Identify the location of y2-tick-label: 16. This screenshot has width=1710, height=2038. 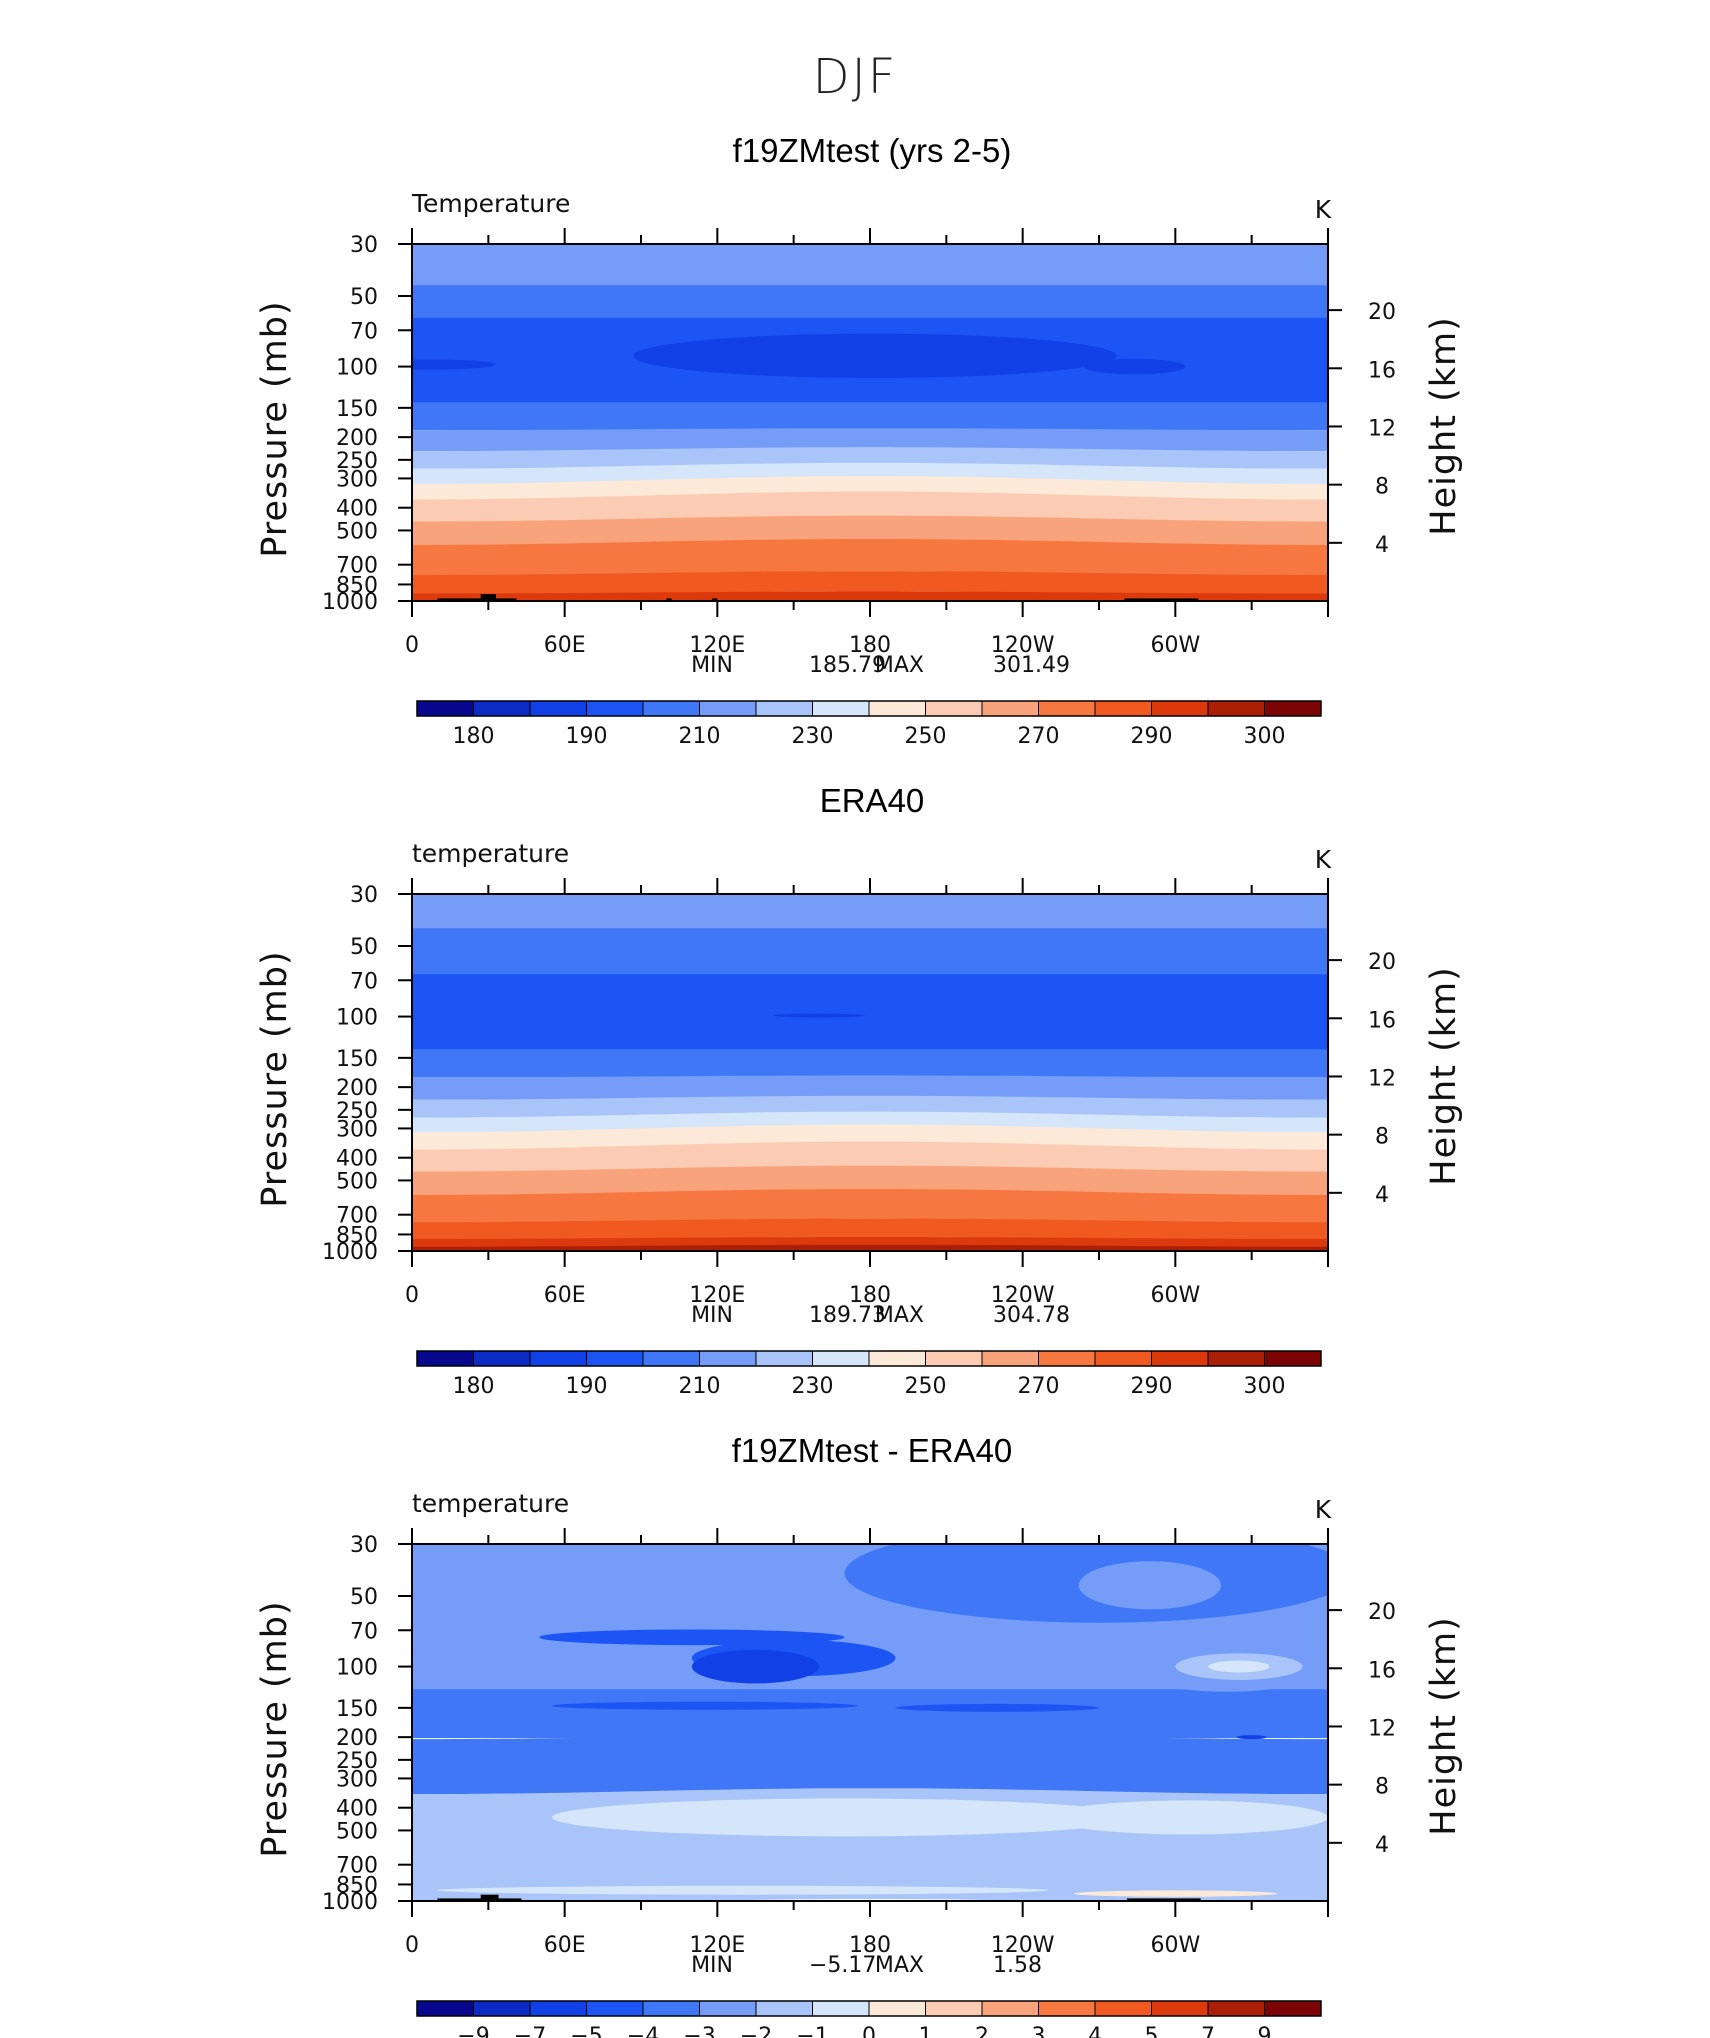
(1382, 370).